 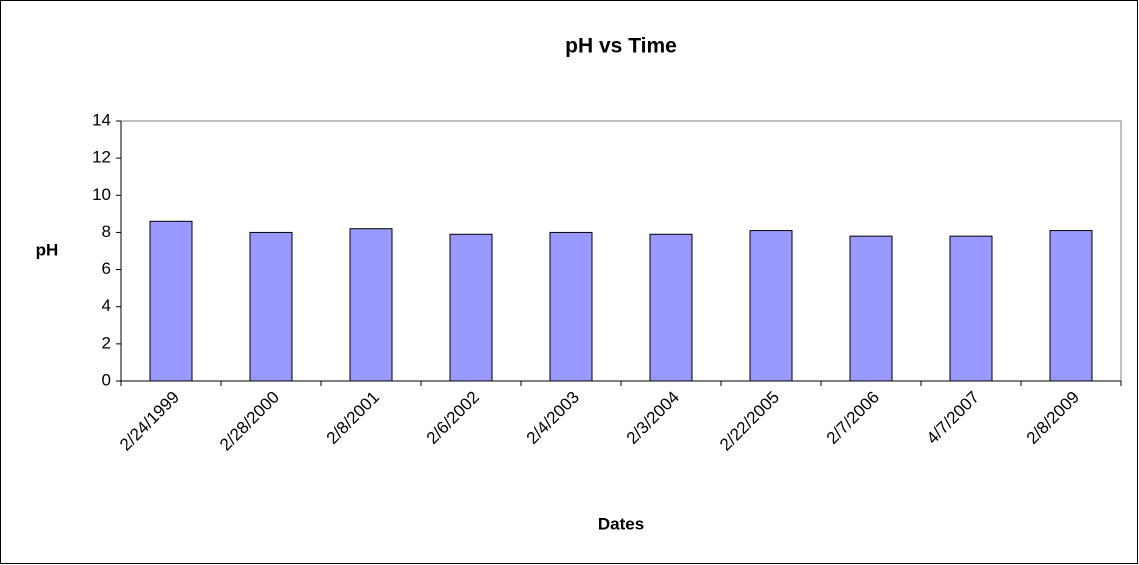 What do you see at coordinates (106, 305) in the screenshot?
I see `y-tick-label: 4` at bounding box center [106, 305].